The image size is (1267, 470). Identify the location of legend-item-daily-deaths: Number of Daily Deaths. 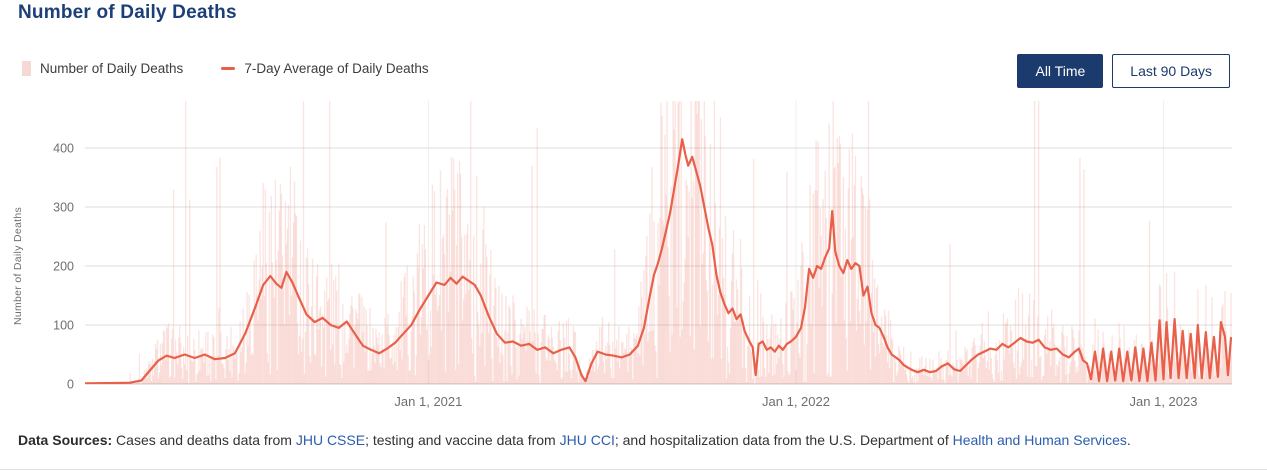
(102, 68).